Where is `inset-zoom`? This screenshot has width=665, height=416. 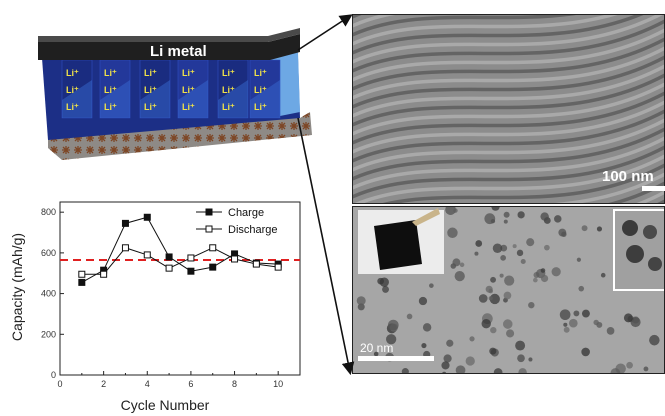 inset-zoom is located at coordinates (639, 250).